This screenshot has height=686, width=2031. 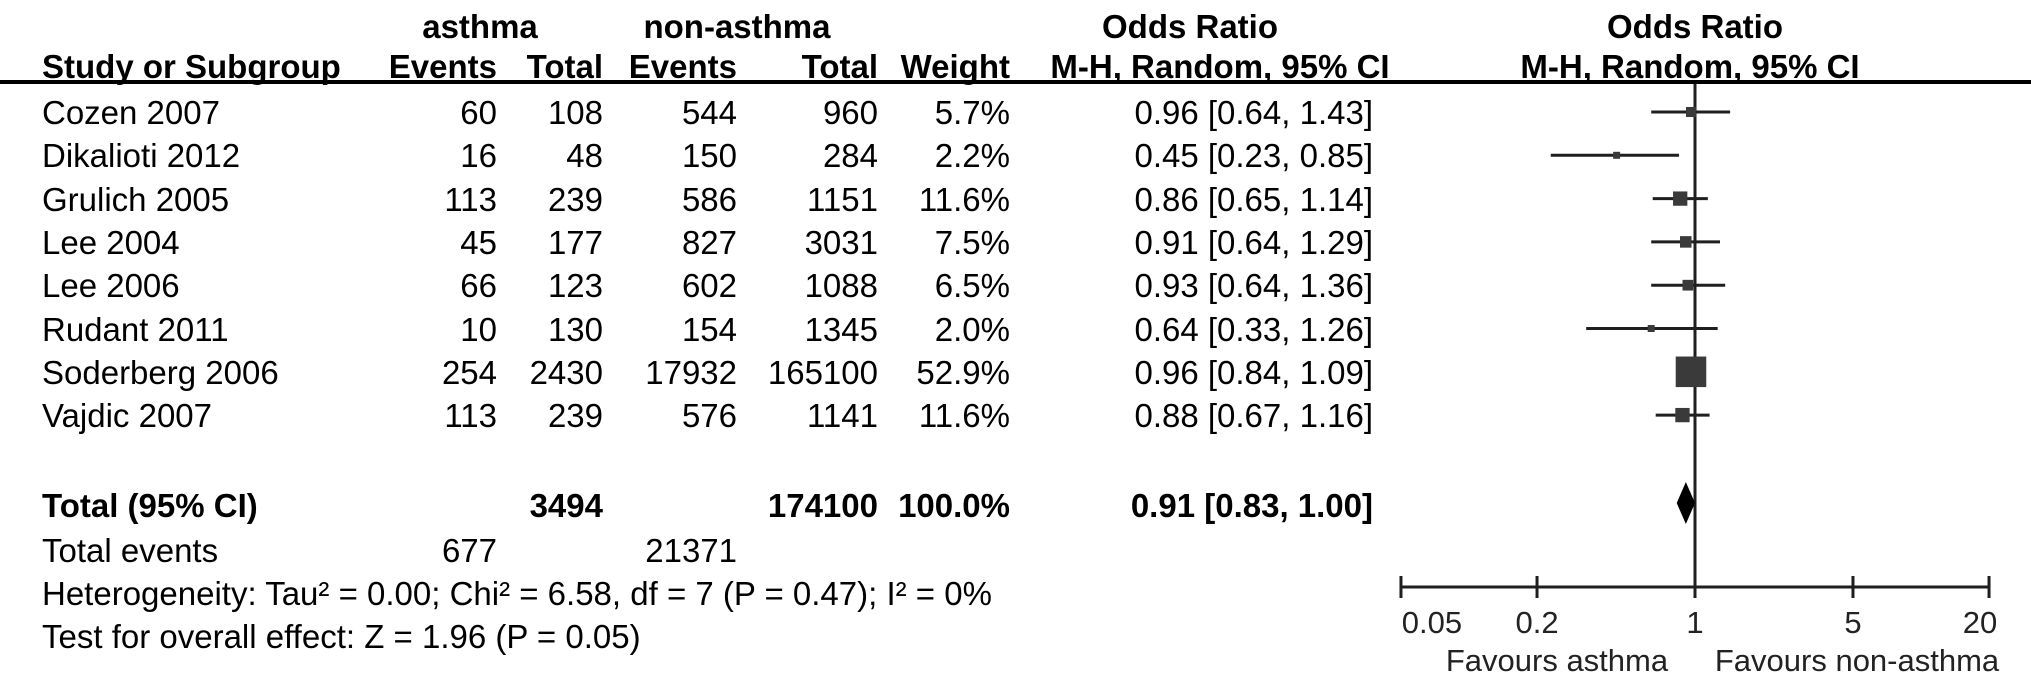 What do you see at coordinates (1557, 660) in the screenshot?
I see `favours-left-label: Favours asthma` at bounding box center [1557, 660].